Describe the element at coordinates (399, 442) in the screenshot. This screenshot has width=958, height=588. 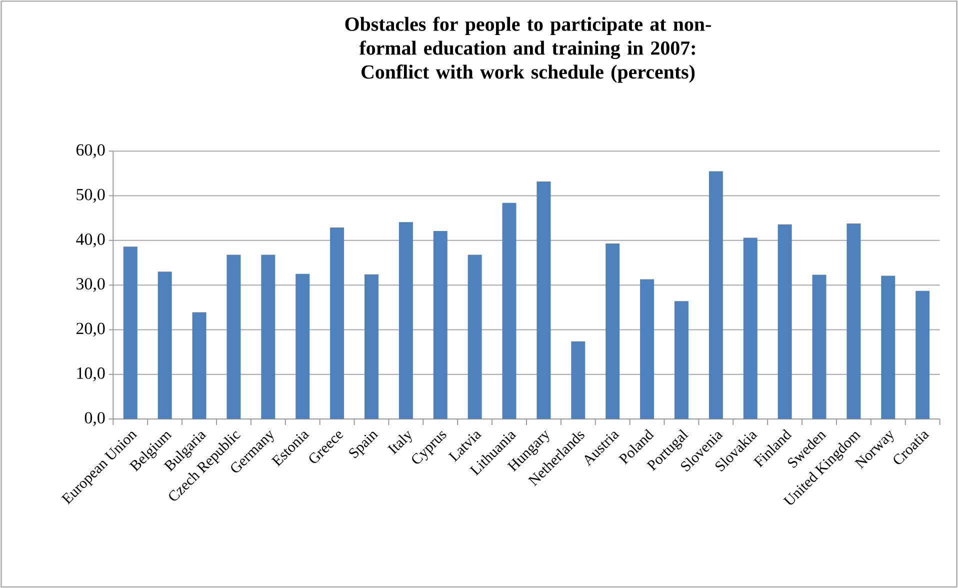
I see `x-tick-label: Italy` at that location.